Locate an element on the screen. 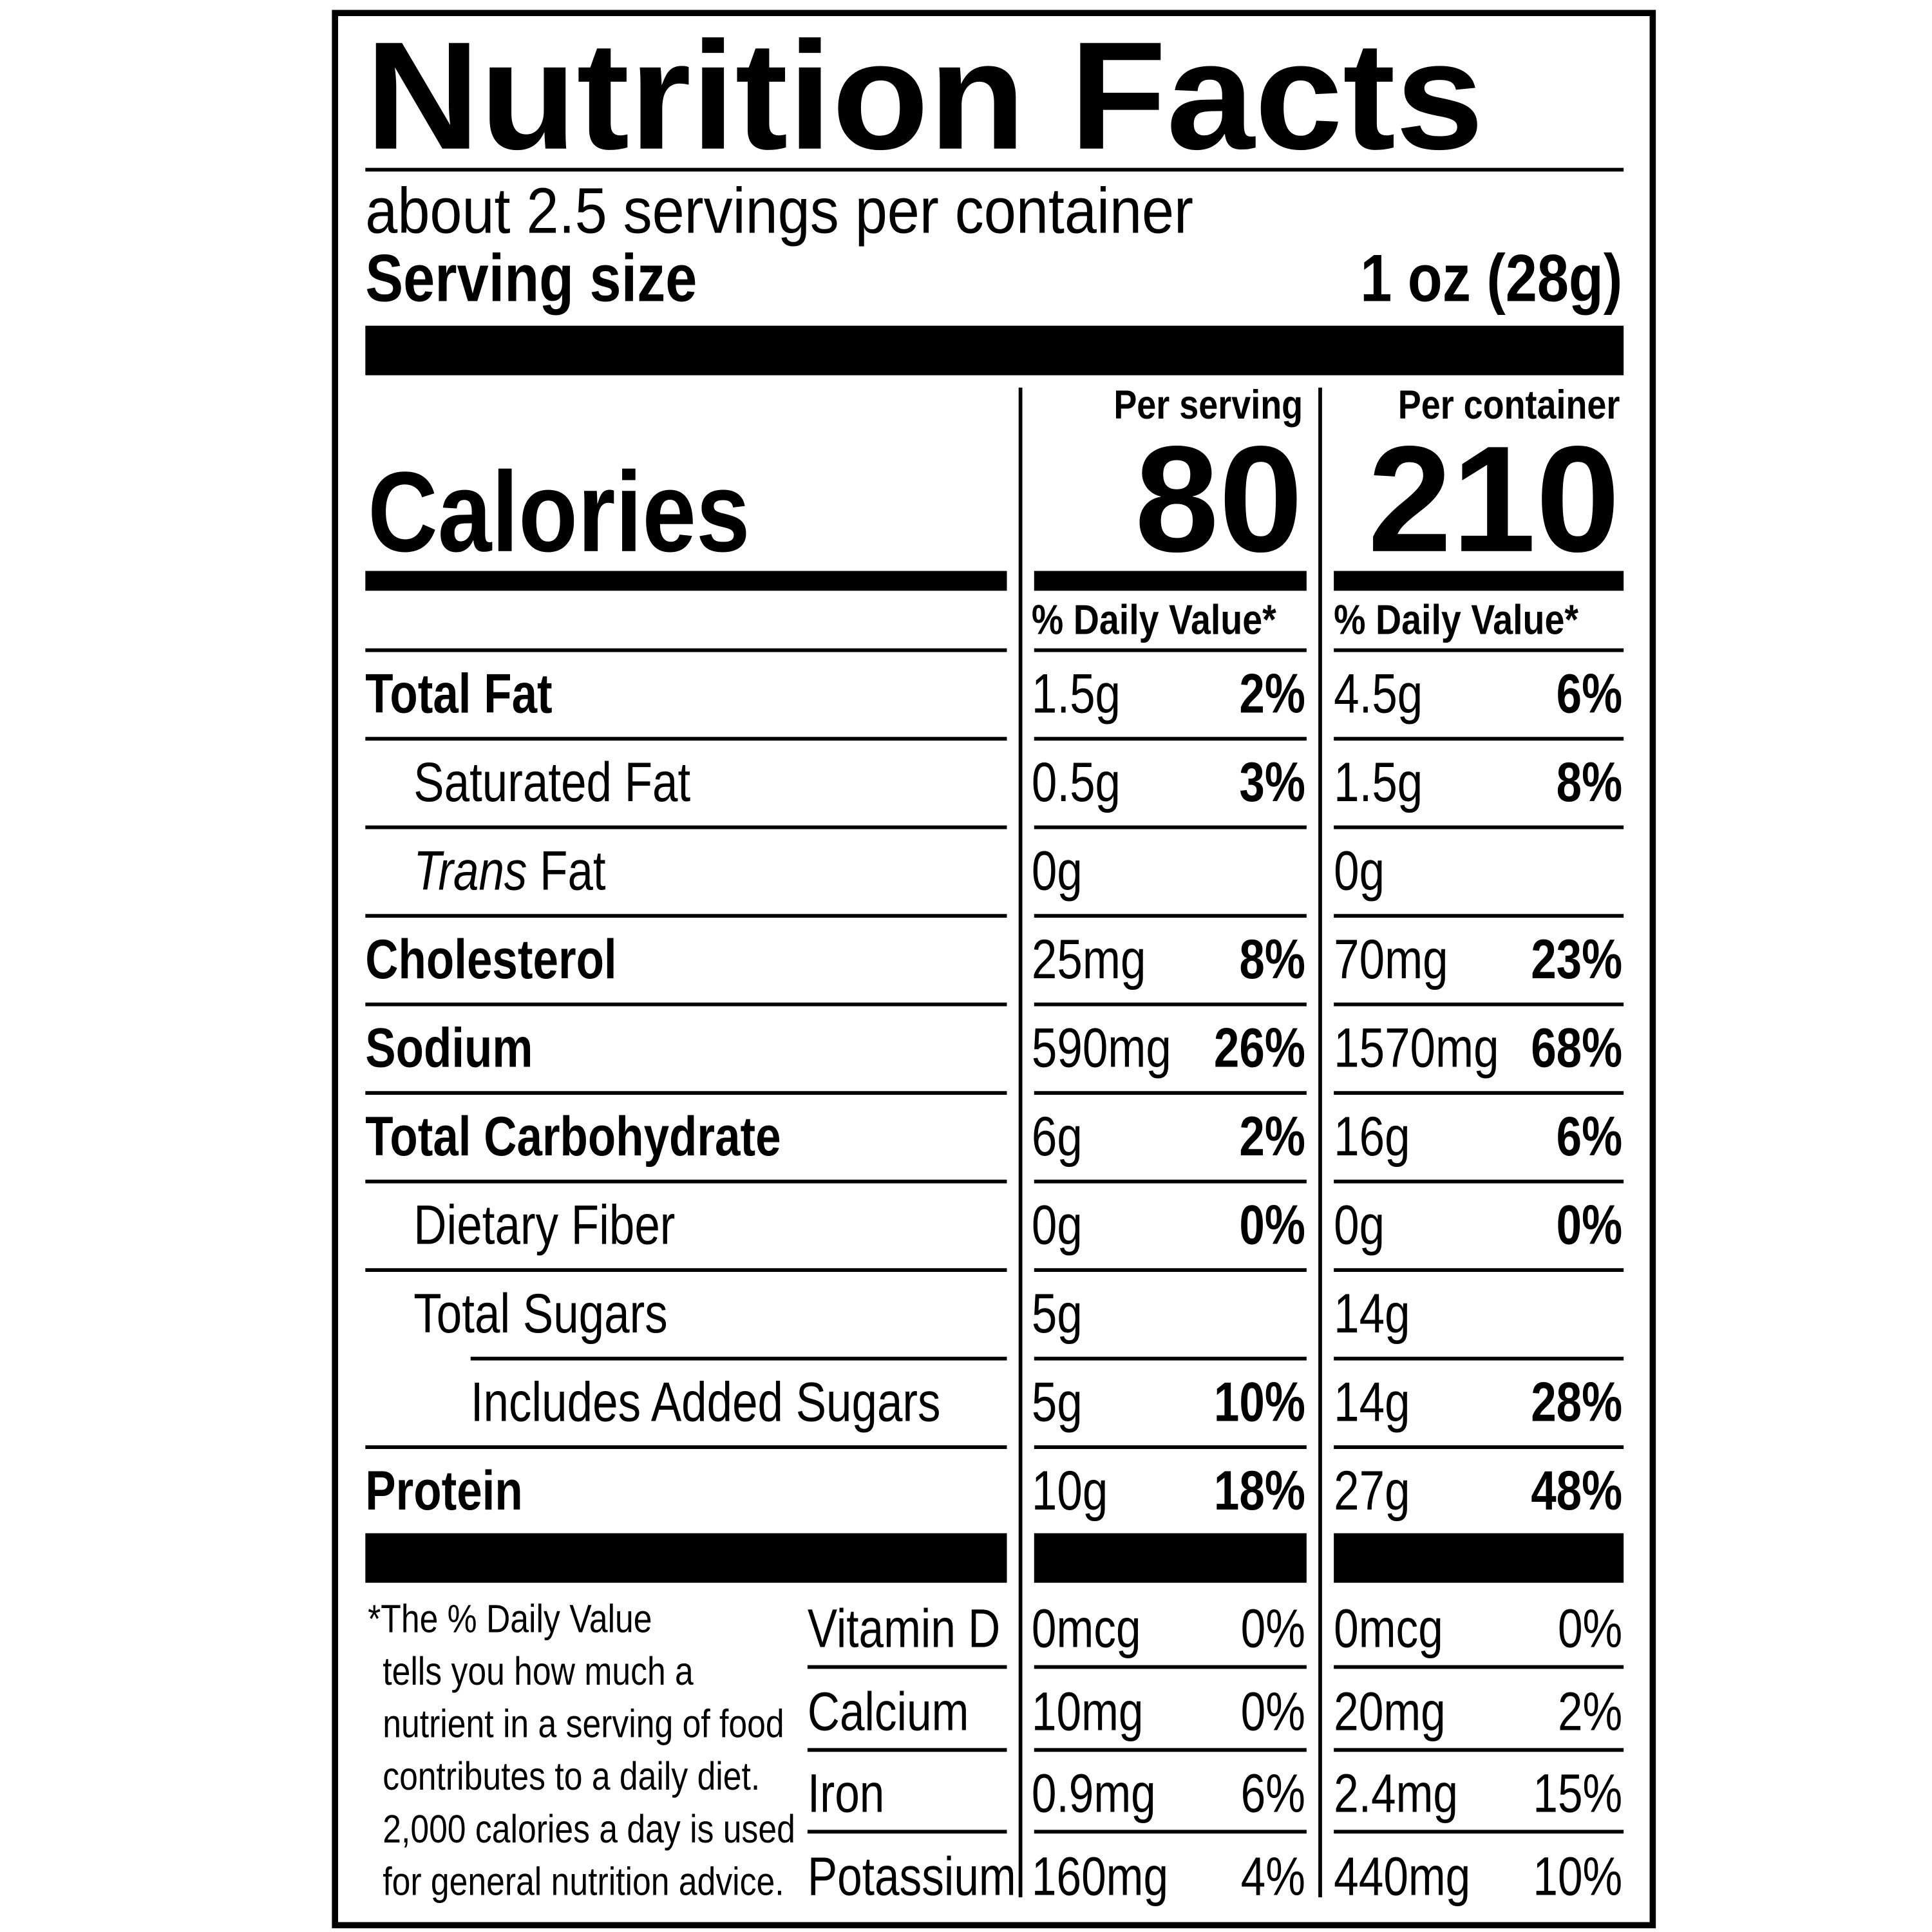 The image size is (1932, 1932). calories-label: Calories is located at coordinates (559, 512).